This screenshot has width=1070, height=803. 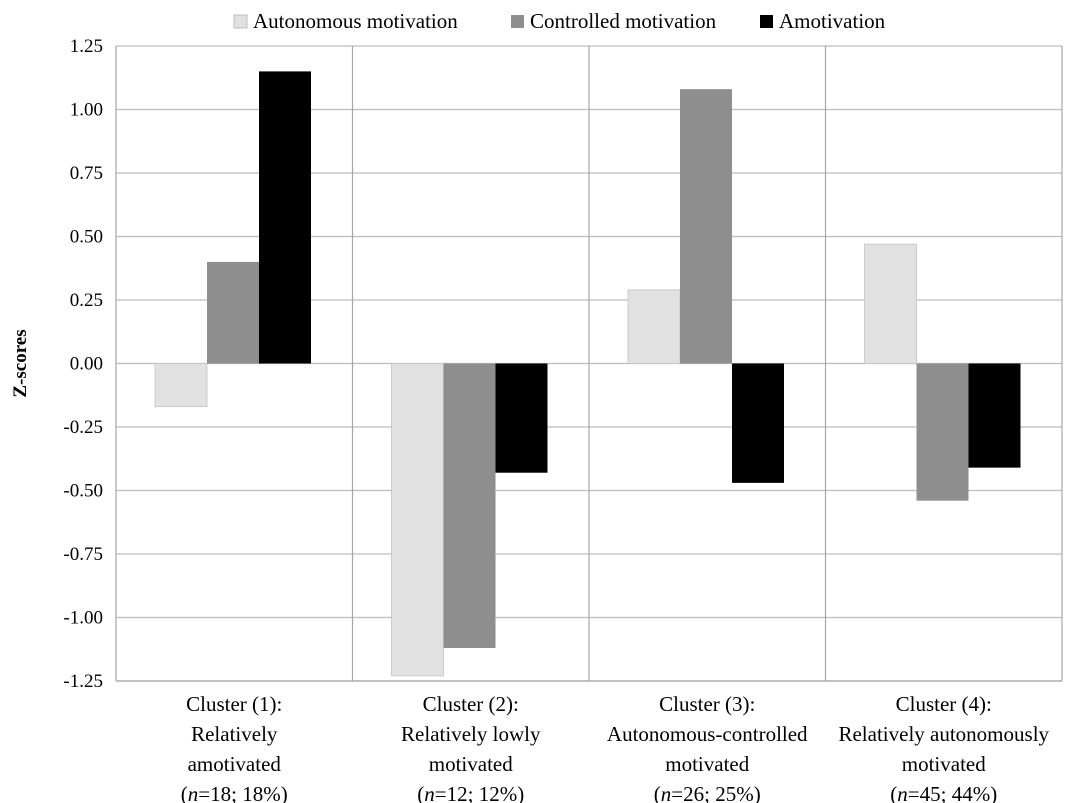 I want to click on category-sample-size: (n=12; 12%), so click(x=470, y=792).